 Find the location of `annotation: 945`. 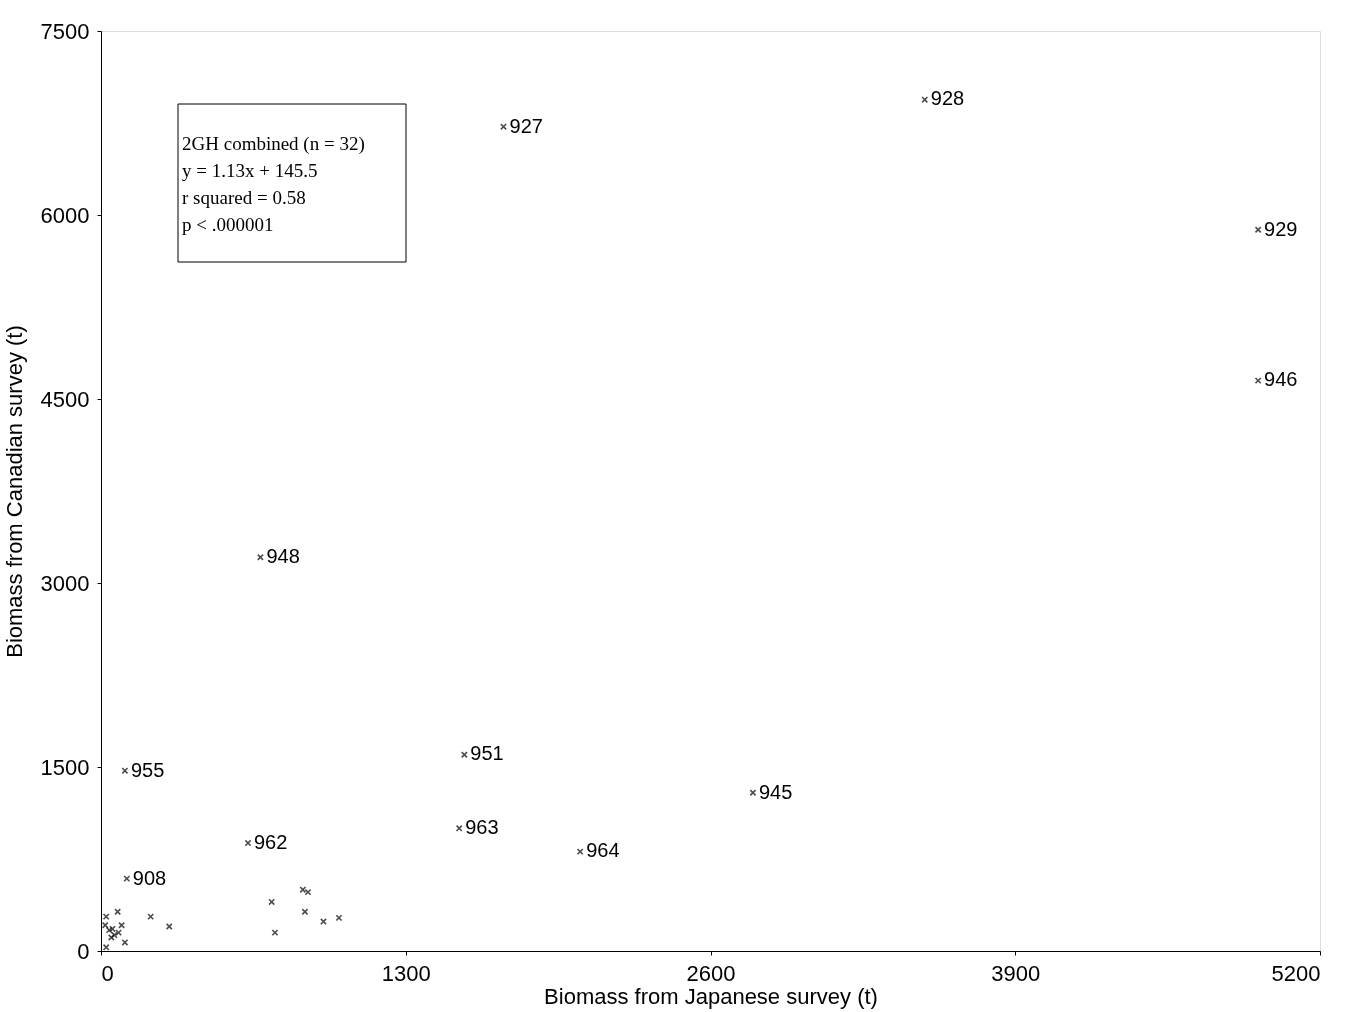

annotation: 945 is located at coordinates (775, 792).